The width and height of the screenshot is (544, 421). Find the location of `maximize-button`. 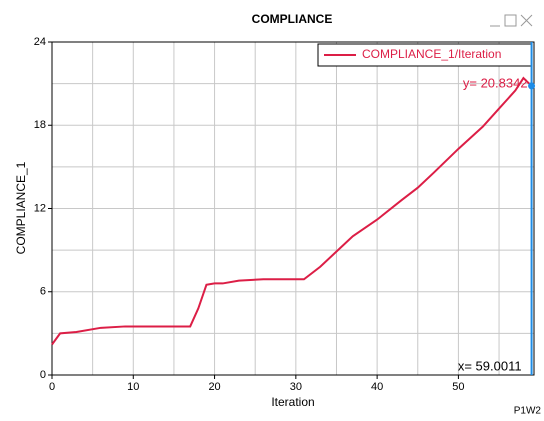

maximize-button is located at coordinates (510, 20).